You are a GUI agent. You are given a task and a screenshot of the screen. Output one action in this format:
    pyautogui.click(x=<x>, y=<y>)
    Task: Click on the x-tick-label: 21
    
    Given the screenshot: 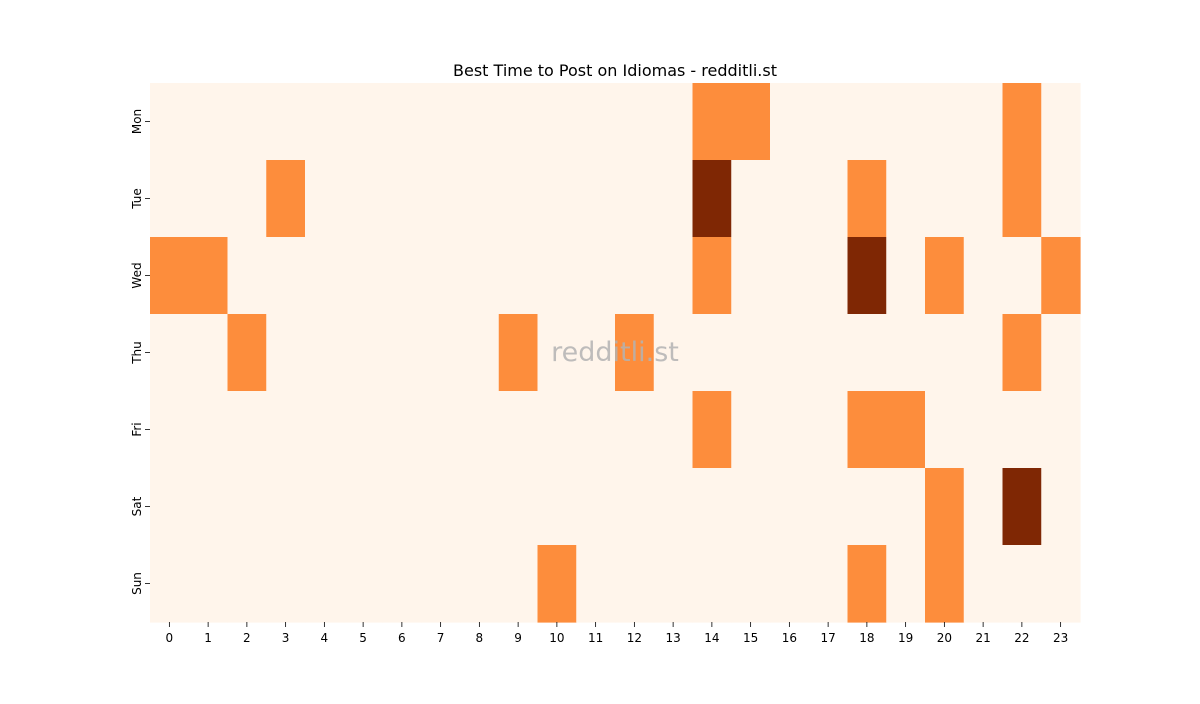 What is the action you would take?
    pyautogui.click(x=982, y=638)
    